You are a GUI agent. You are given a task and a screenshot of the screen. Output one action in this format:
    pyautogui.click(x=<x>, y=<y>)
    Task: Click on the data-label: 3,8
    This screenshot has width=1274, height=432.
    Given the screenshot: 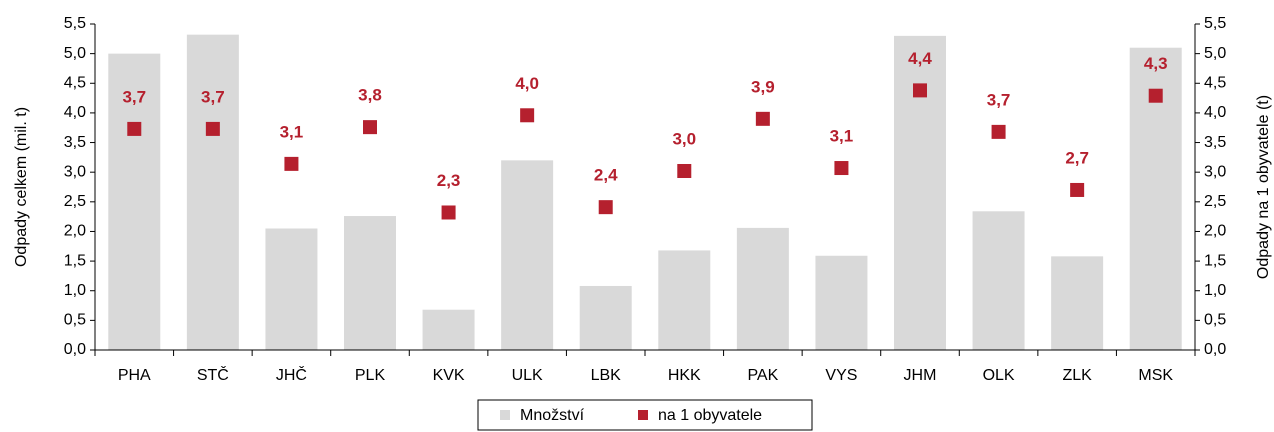 What is the action you would take?
    pyautogui.click(x=370, y=95)
    